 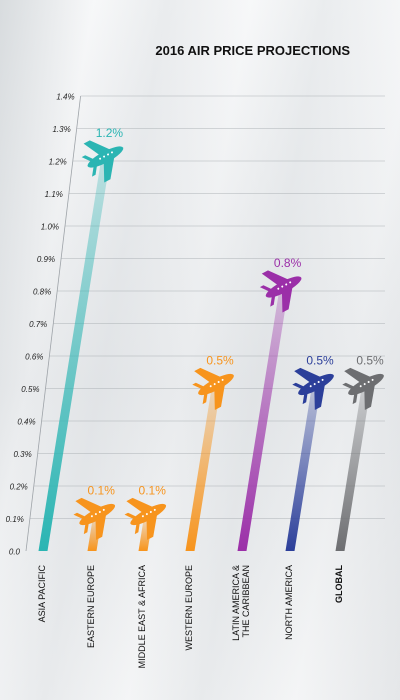 I want to click on y-tick-label: 1.1%, so click(x=54, y=194).